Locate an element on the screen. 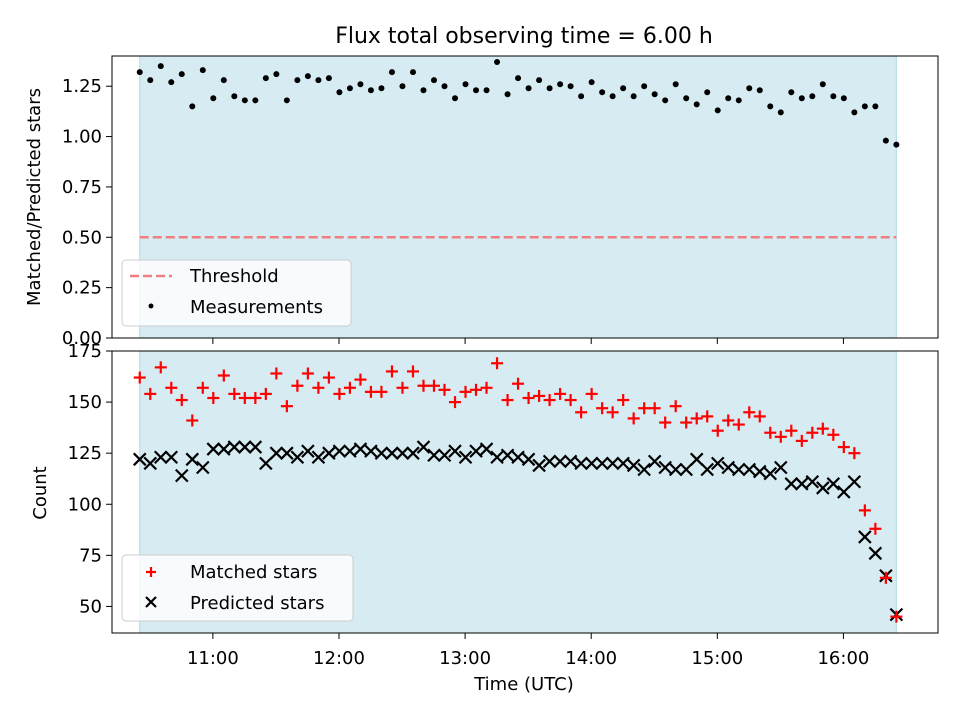 The height and width of the screenshot is (720, 960). legend-matched-label: Matched stars is located at coordinates (253, 572).